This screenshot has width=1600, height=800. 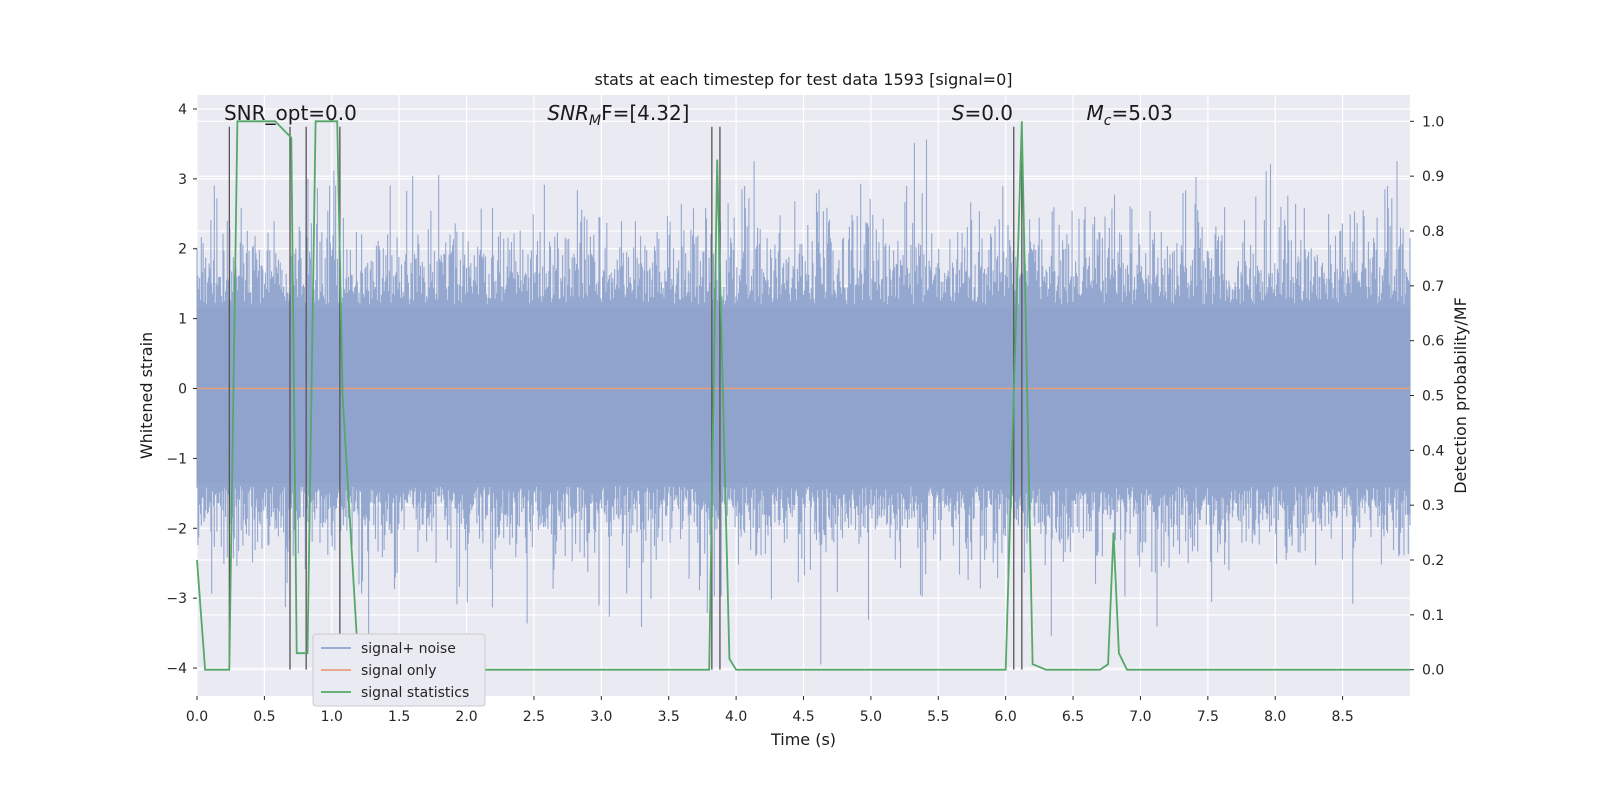 What do you see at coordinates (176, 669) in the screenshot?
I see `y-left-tick-label: −4` at bounding box center [176, 669].